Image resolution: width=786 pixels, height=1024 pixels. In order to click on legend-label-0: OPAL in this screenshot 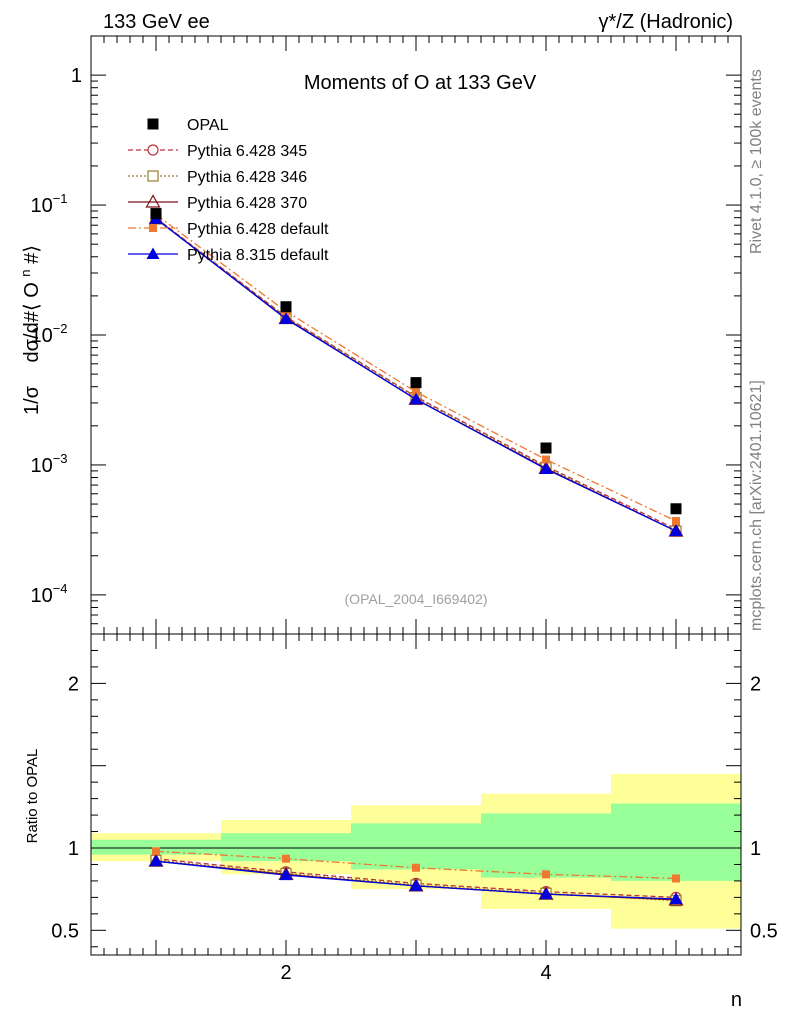, I will do `click(208, 125)`.